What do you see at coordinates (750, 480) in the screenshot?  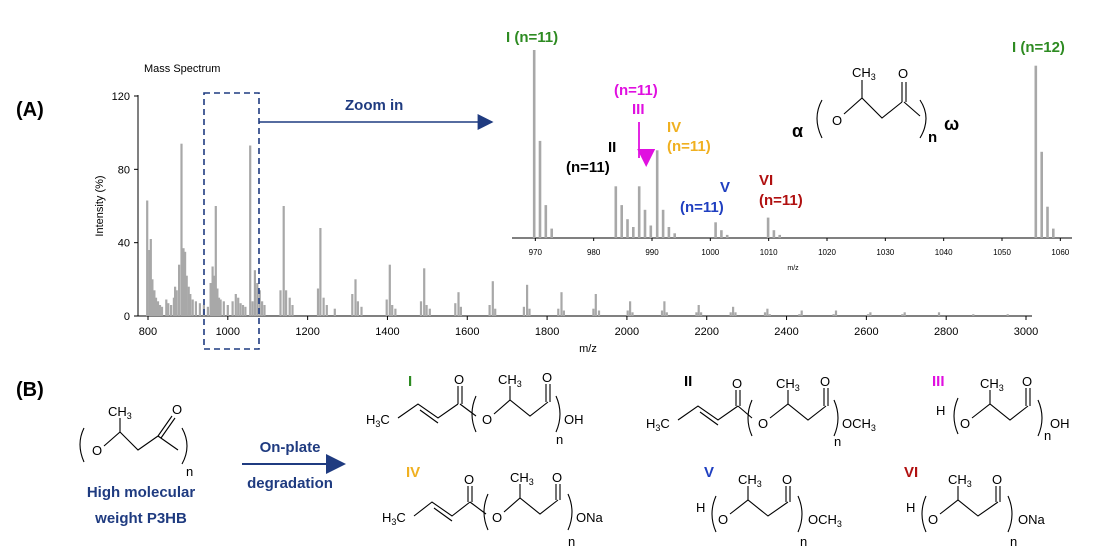 I see `structure-V-methyl: CH3` at bounding box center [750, 480].